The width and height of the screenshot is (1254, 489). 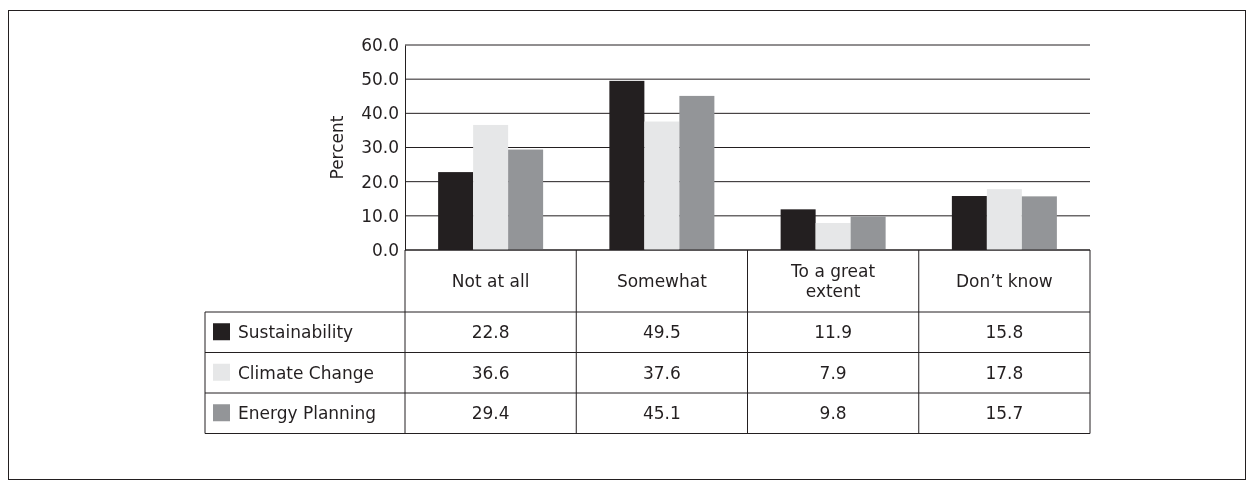 I want to click on data-label: 17.8, so click(x=1004, y=372).